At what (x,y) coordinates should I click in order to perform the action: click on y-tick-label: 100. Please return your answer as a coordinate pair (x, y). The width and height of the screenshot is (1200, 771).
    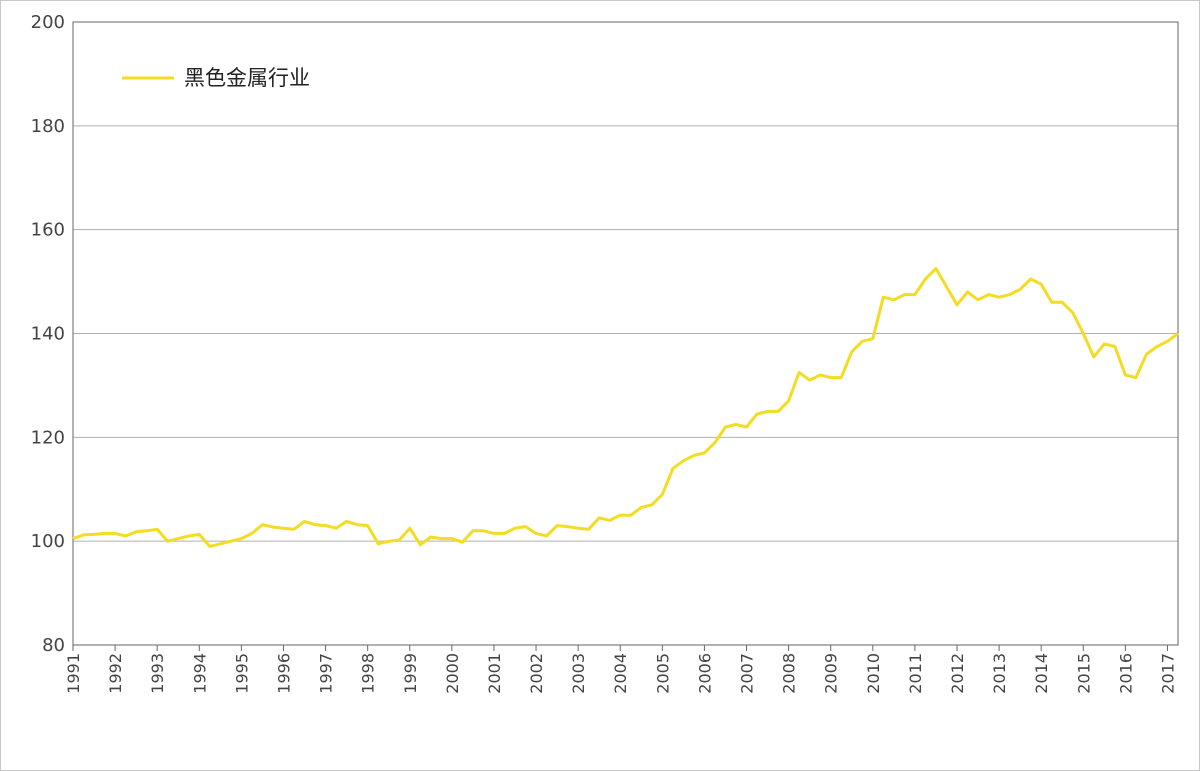
    Looking at the image, I should click on (48, 541).